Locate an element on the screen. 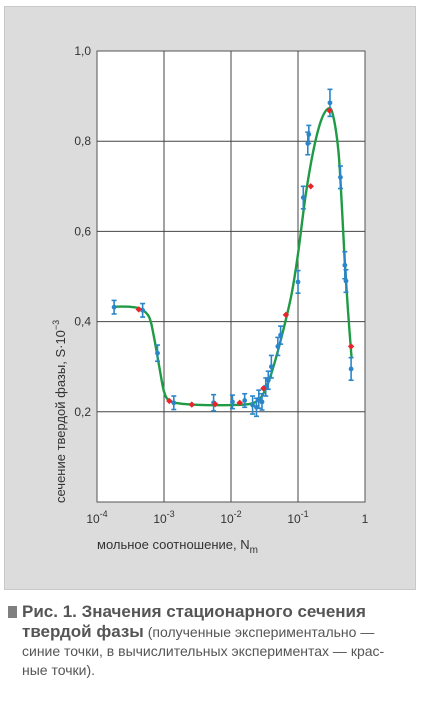 The image size is (424, 705). x-axis-label-sub: m is located at coordinates (254, 550).